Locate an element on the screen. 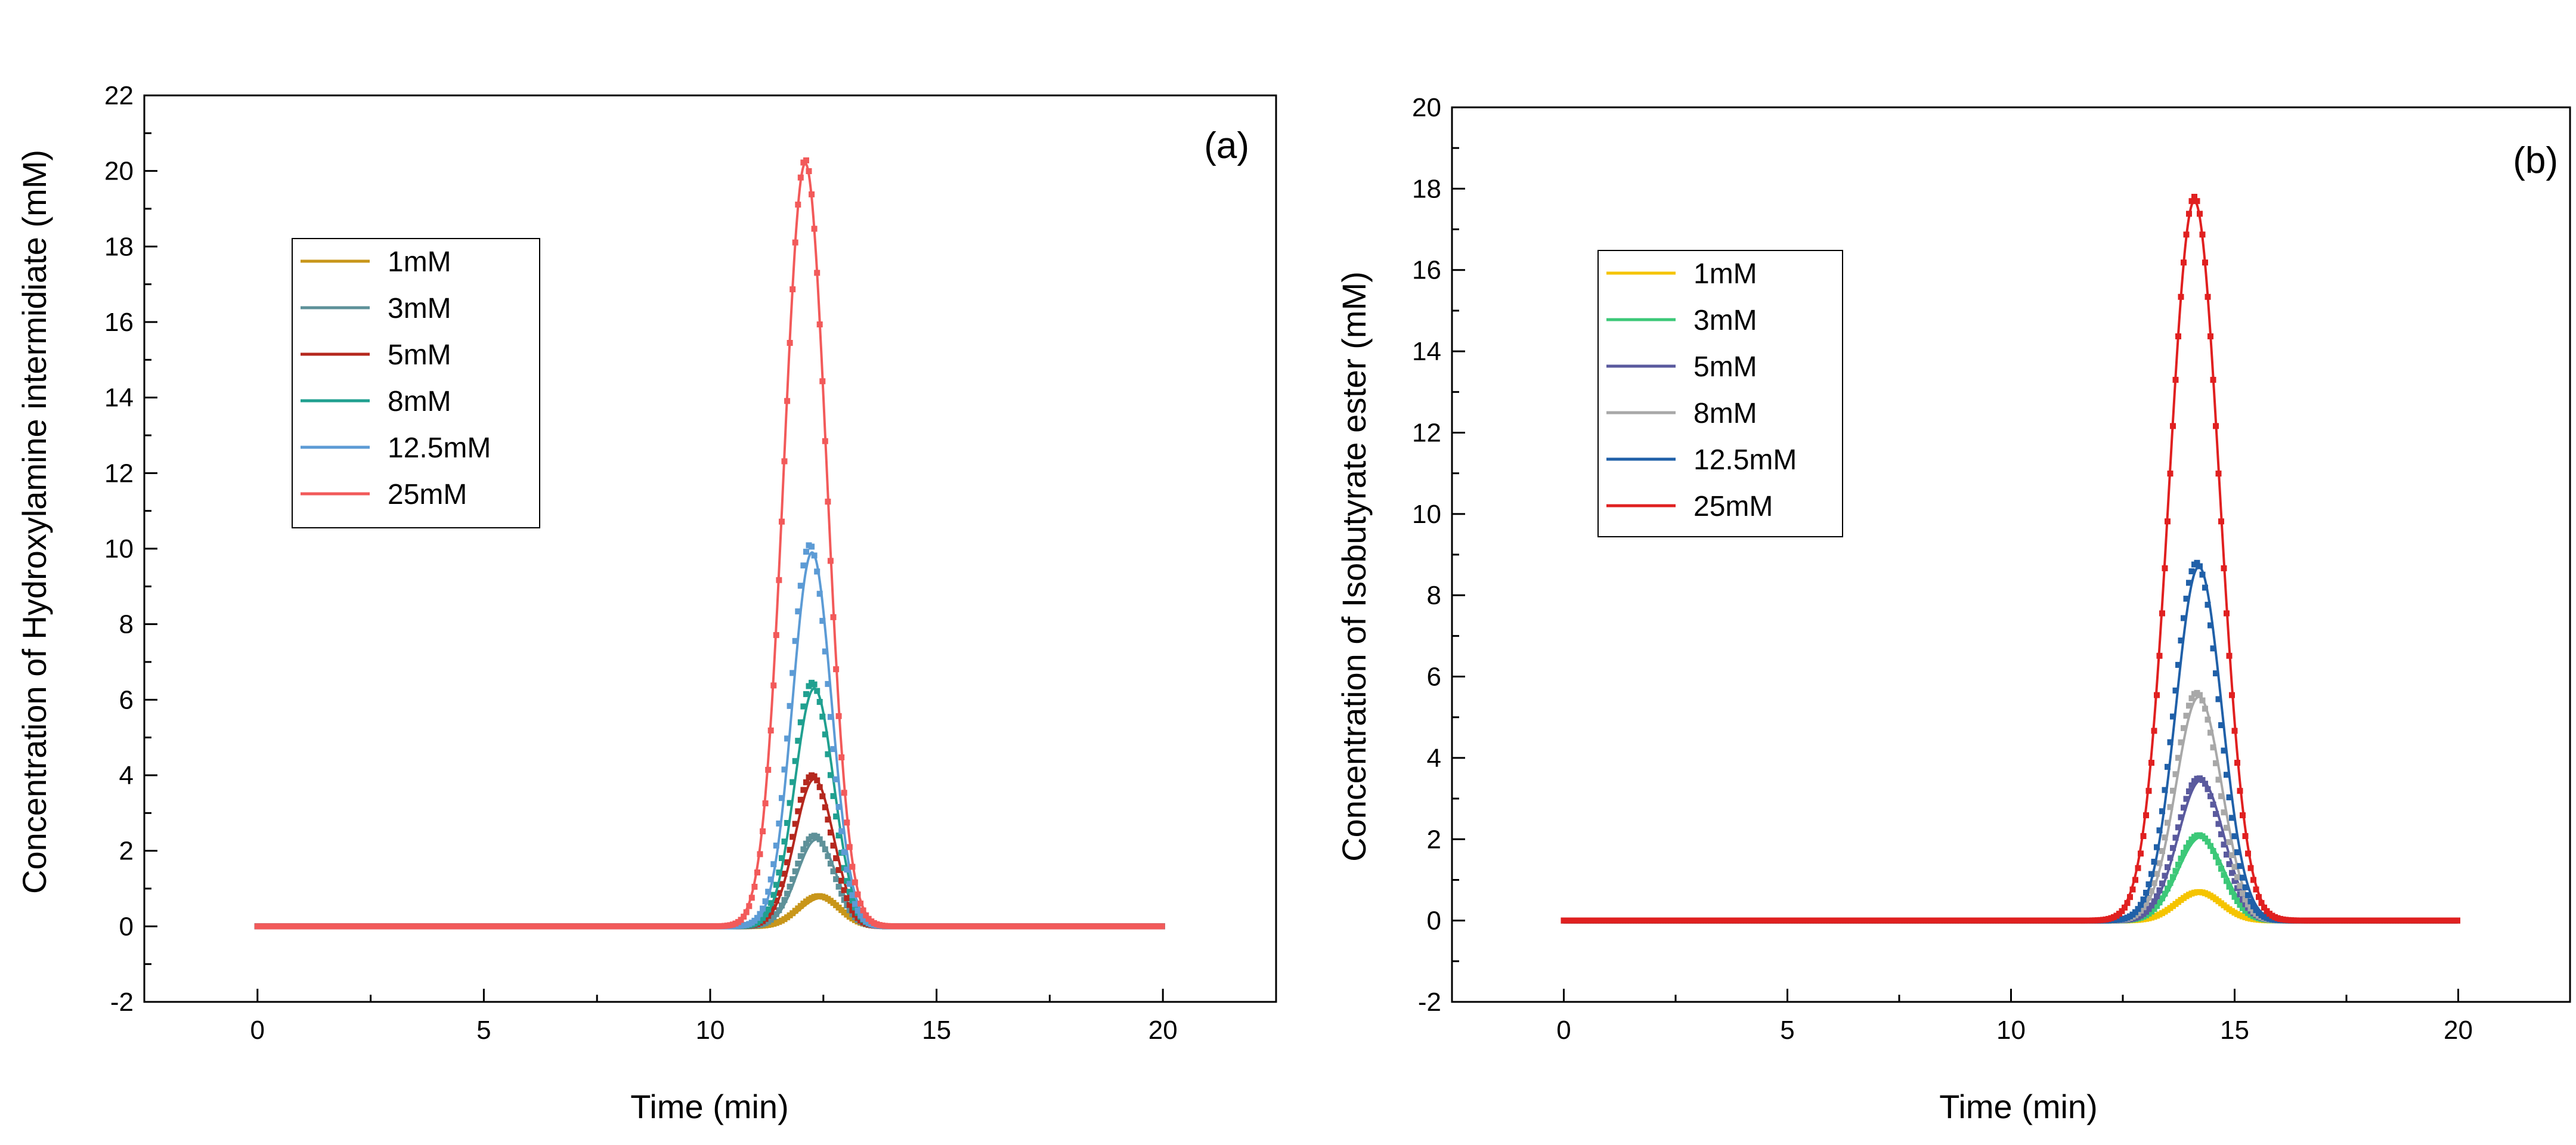  y-tick-label: 2 is located at coordinates (126, 851).